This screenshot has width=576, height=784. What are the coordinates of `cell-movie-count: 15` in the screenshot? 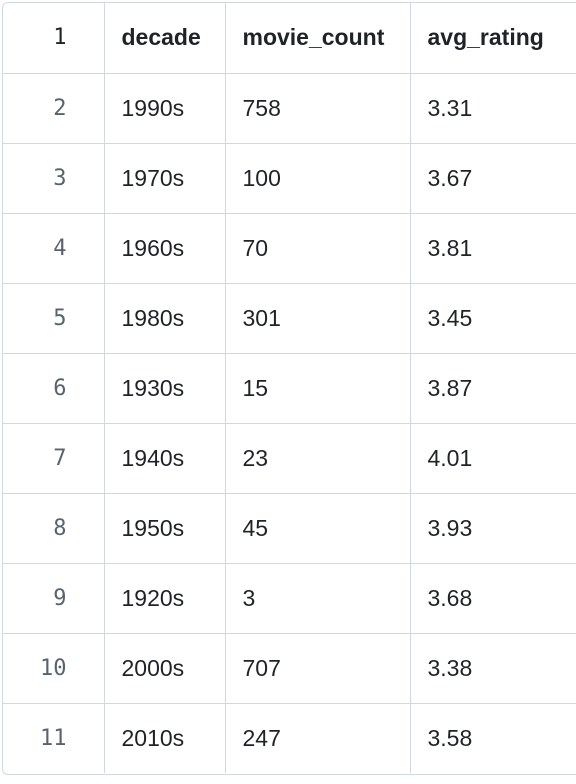 It's located at (318, 388).